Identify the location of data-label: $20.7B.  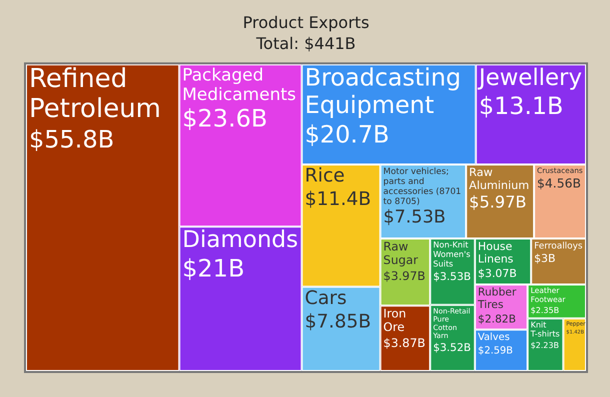
(347, 134).